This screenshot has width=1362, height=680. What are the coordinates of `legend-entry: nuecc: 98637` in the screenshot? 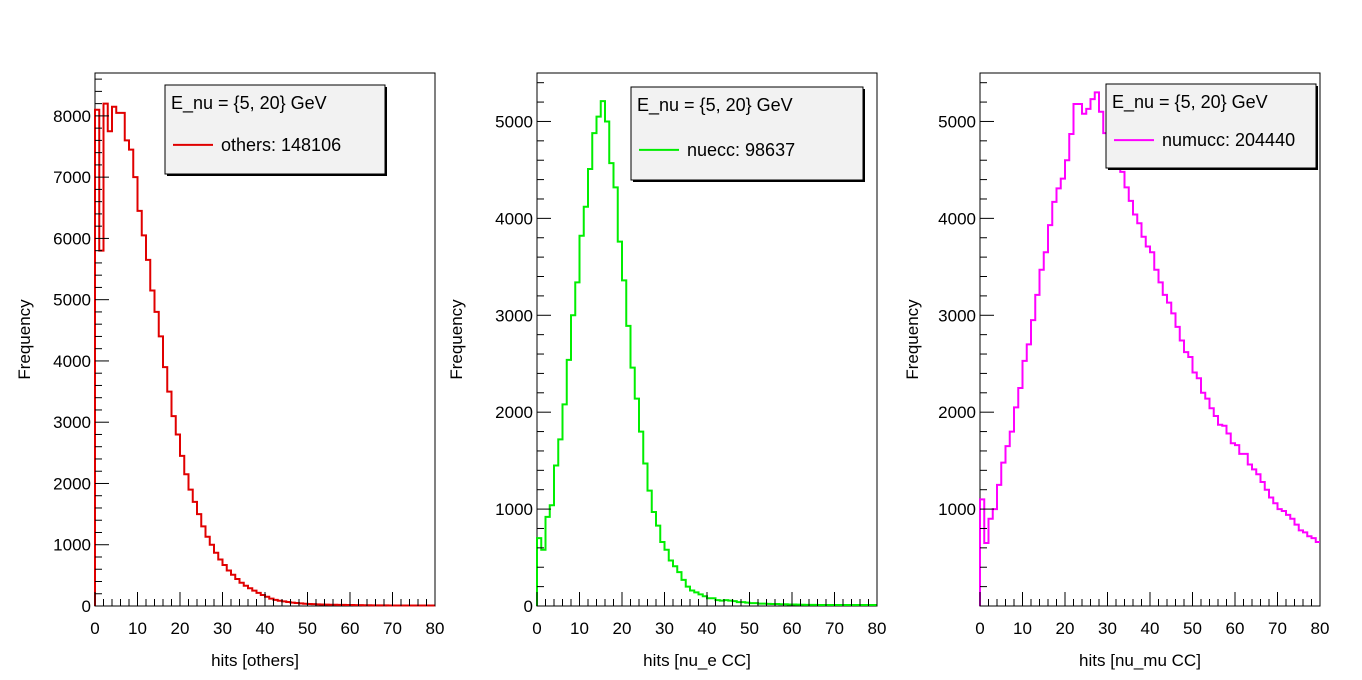 It's located at (741, 150).